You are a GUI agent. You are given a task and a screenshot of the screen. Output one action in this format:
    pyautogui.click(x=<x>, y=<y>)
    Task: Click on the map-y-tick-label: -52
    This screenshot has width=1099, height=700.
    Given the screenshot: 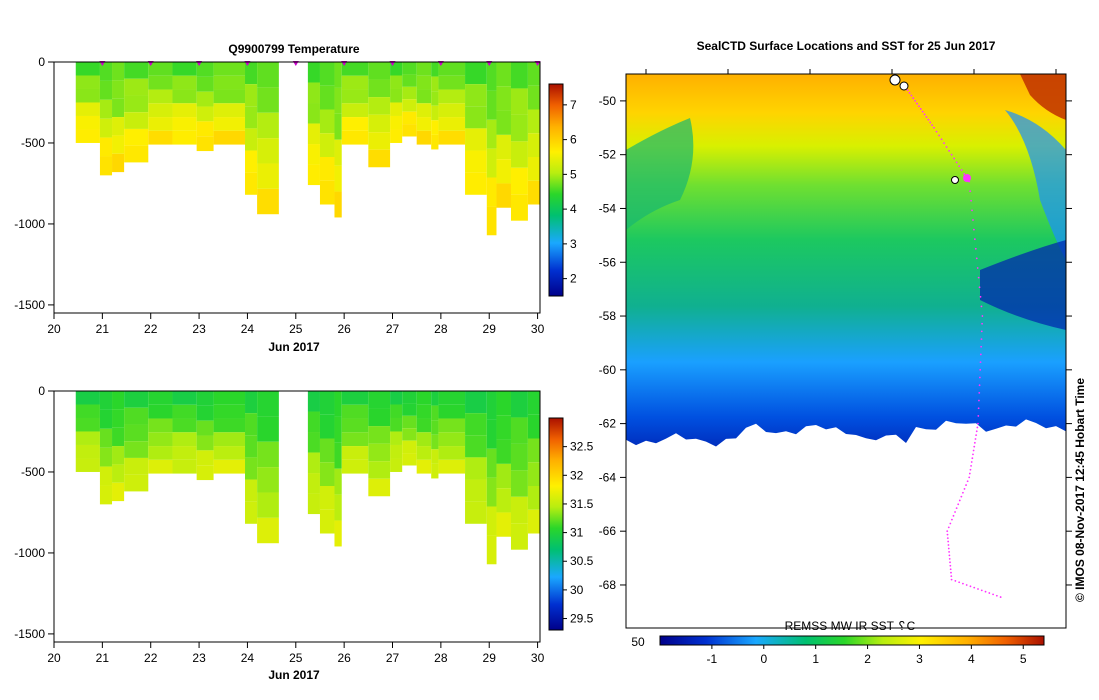 What is the action you would take?
    pyautogui.click(x=608, y=155)
    